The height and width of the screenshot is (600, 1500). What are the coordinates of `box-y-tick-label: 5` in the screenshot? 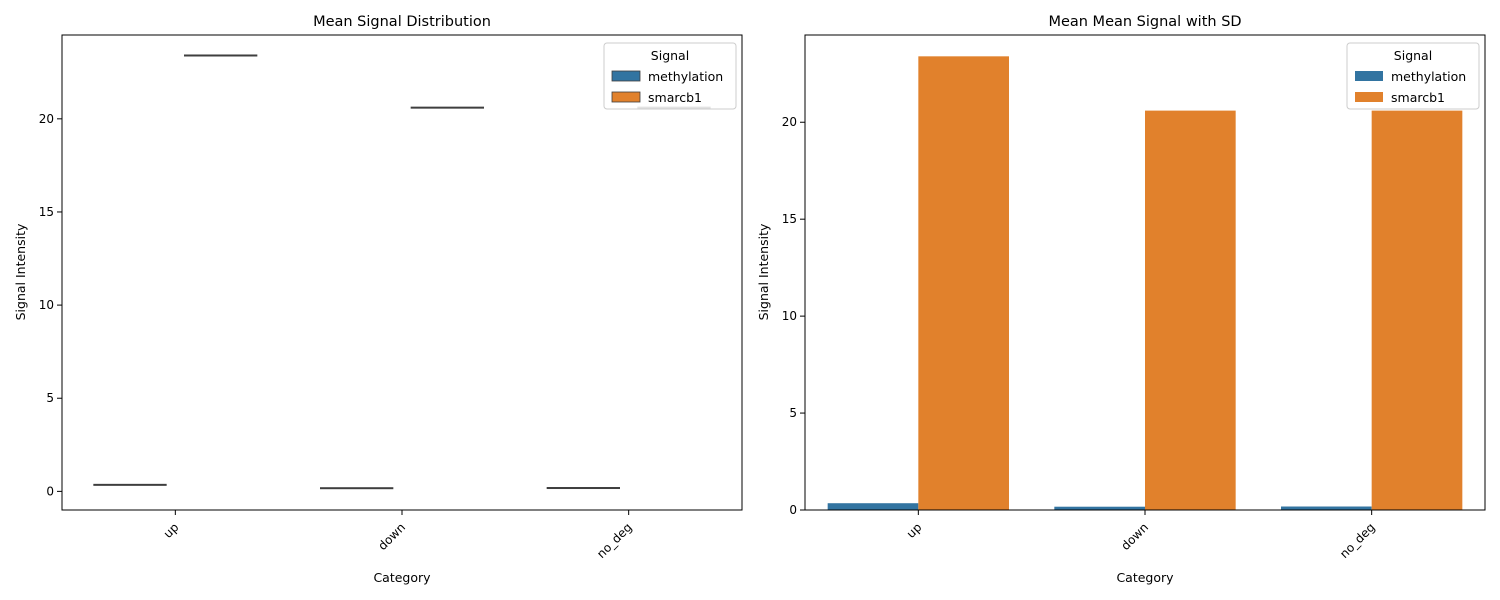 It's located at (50, 398).